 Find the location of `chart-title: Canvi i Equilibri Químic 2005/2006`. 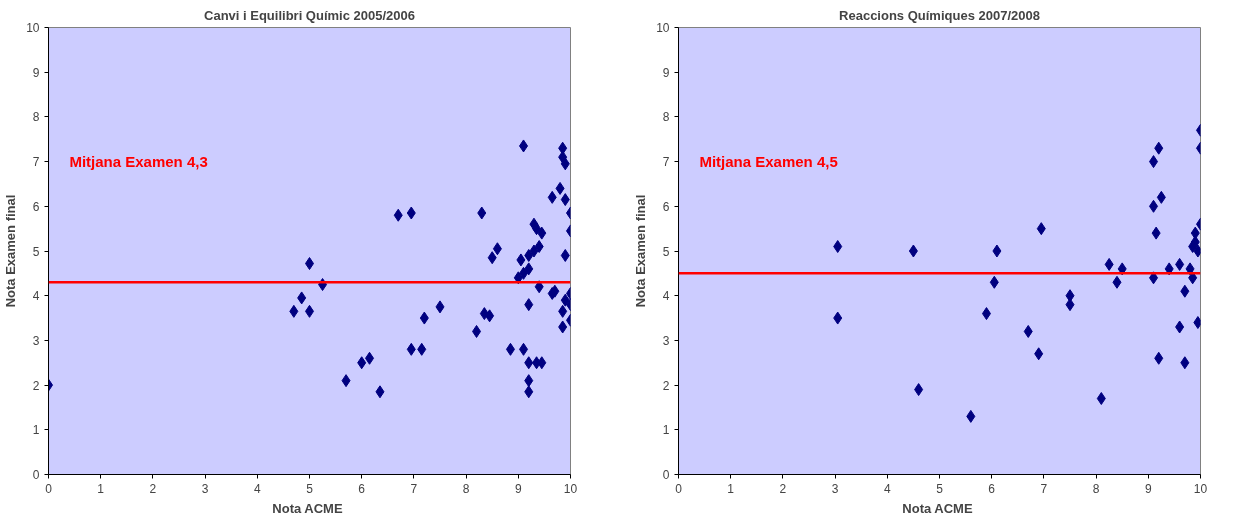

chart-title: Canvi i Equilibri Químic 2005/2006 is located at coordinates (309, 15).